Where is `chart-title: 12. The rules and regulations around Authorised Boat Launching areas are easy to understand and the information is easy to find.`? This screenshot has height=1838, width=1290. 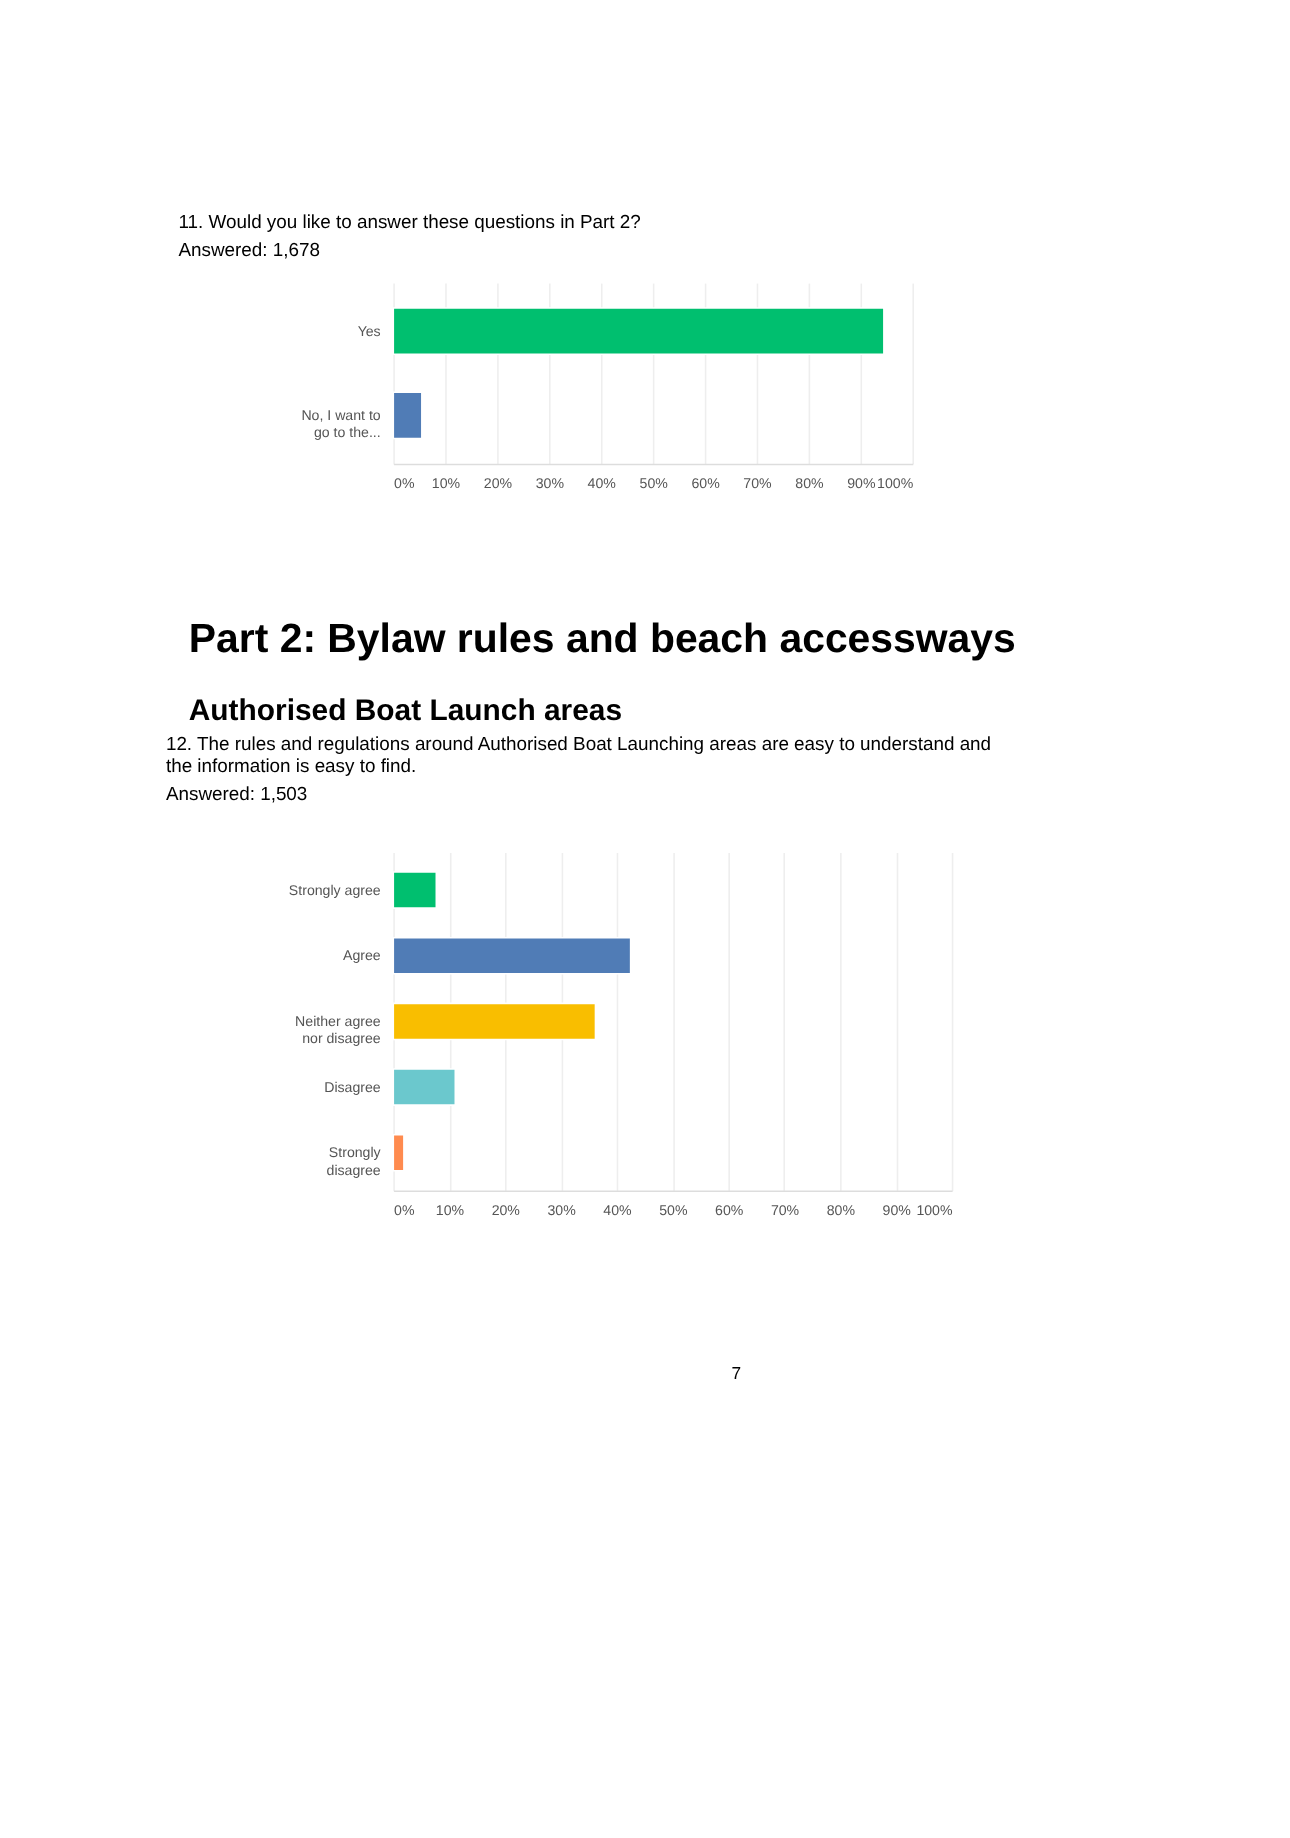
chart-title: 12. The rules and regulations around Authorised Boat Launching areas are easy to understand and the information is easy to find. is located at coordinates (578, 754).